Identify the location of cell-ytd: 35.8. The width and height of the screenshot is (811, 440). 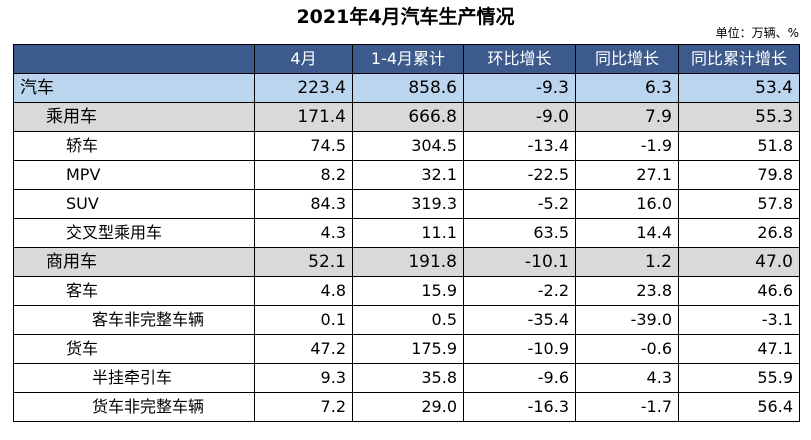
(408, 378).